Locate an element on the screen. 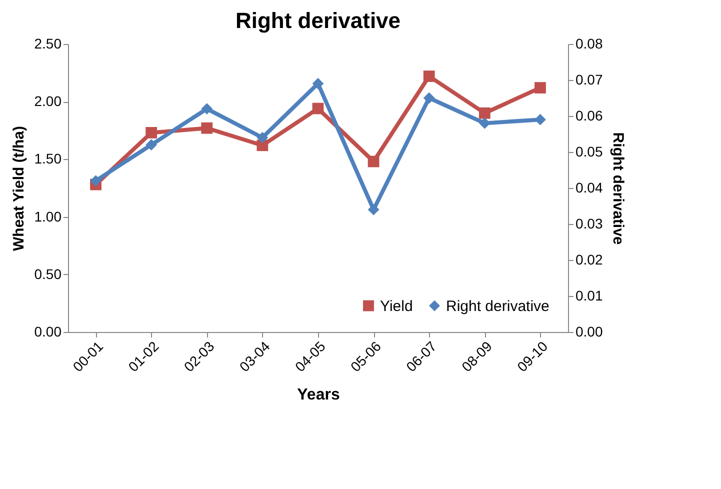 The image size is (721, 489). y-tick-label: 1.50 is located at coordinates (48, 158).